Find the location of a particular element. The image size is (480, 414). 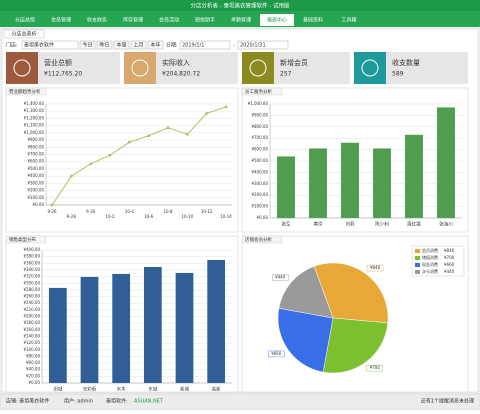

x-tick-label: 陈少利 is located at coordinates (382, 224).